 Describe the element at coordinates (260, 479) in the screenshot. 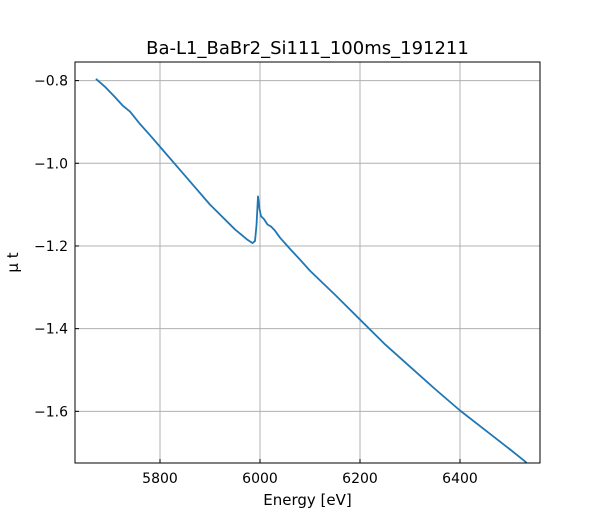

I see `x-tick-label: 6000` at that location.